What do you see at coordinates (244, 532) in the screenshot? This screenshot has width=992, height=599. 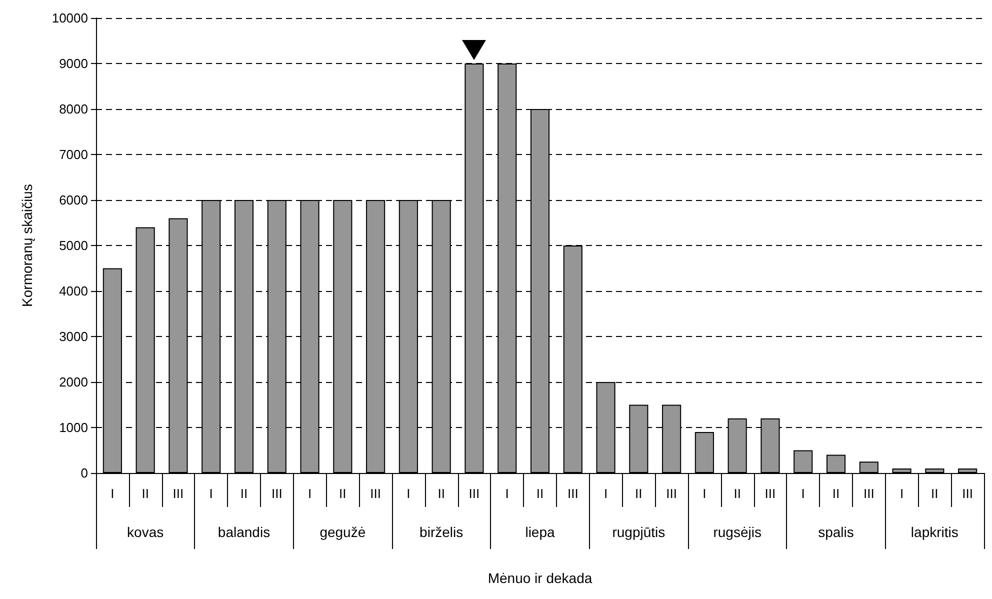 I see `text: balandis` at bounding box center [244, 532].